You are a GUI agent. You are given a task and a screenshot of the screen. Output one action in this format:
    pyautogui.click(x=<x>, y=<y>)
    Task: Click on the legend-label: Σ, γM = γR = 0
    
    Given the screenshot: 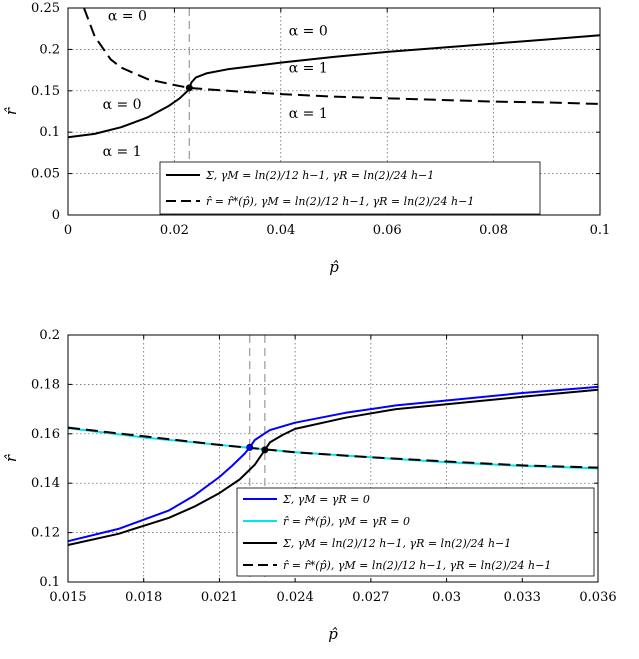 What is the action you would take?
    pyautogui.click(x=326, y=499)
    